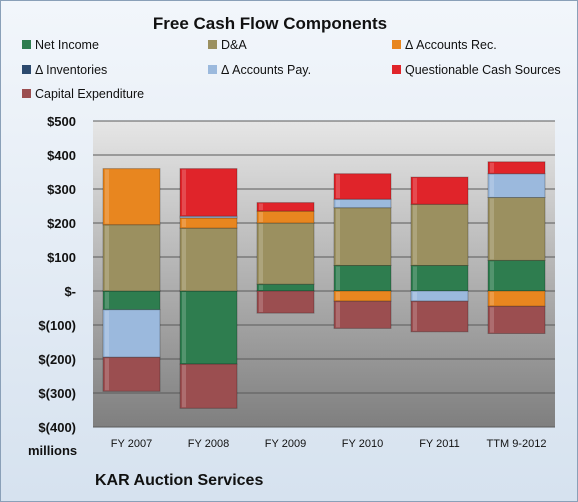 This screenshot has height=502, width=578. Describe the element at coordinates (517, 444) in the screenshot. I see `x-tick-label: TTM 9-2012` at that location.